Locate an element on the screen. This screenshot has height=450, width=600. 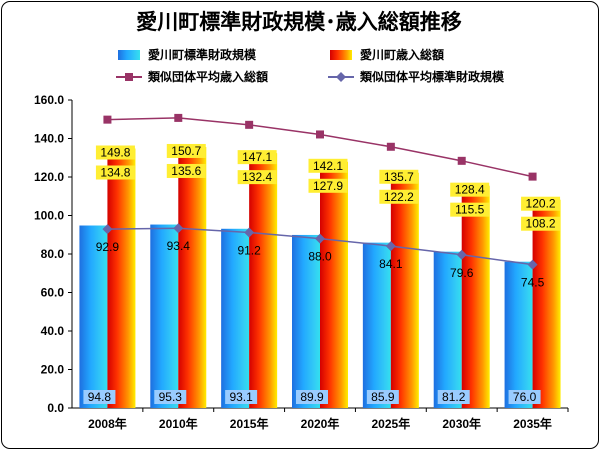
chart-title: 愛川町標準財政規模･歳入総額推移 is located at coordinates (299, 22).